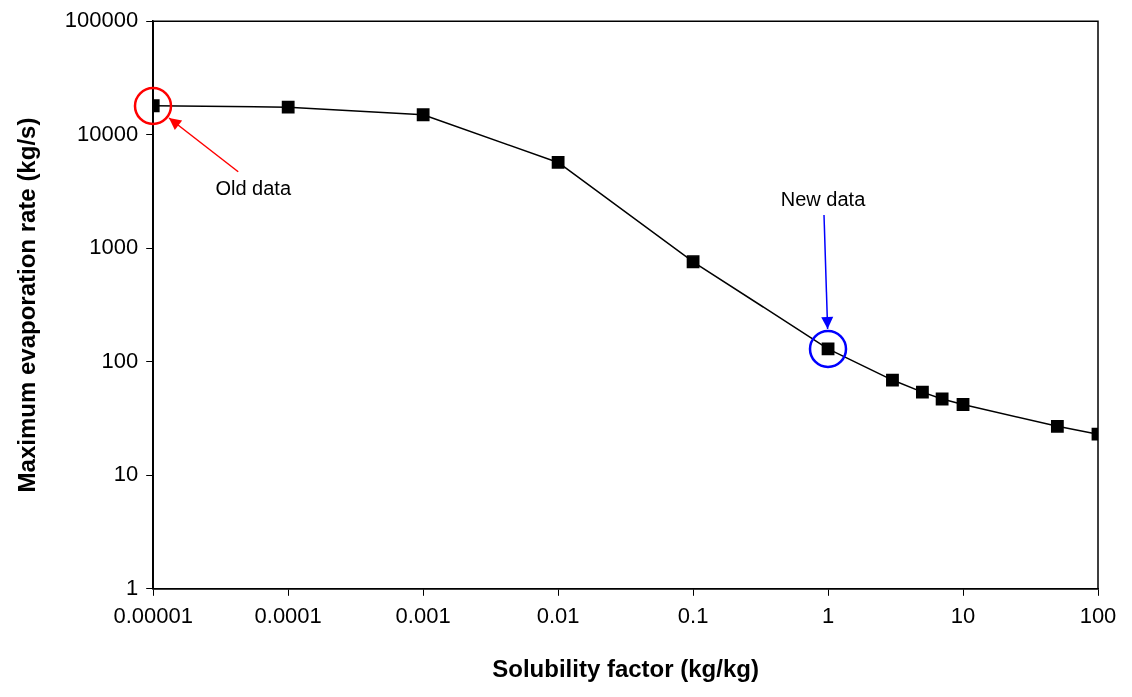 Image resolution: width=1132 pixels, height=697 pixels. What do you see at coordinates (823, 199) in the screenshot?
I see `annotation: New data` at bounding box center [823, 199].